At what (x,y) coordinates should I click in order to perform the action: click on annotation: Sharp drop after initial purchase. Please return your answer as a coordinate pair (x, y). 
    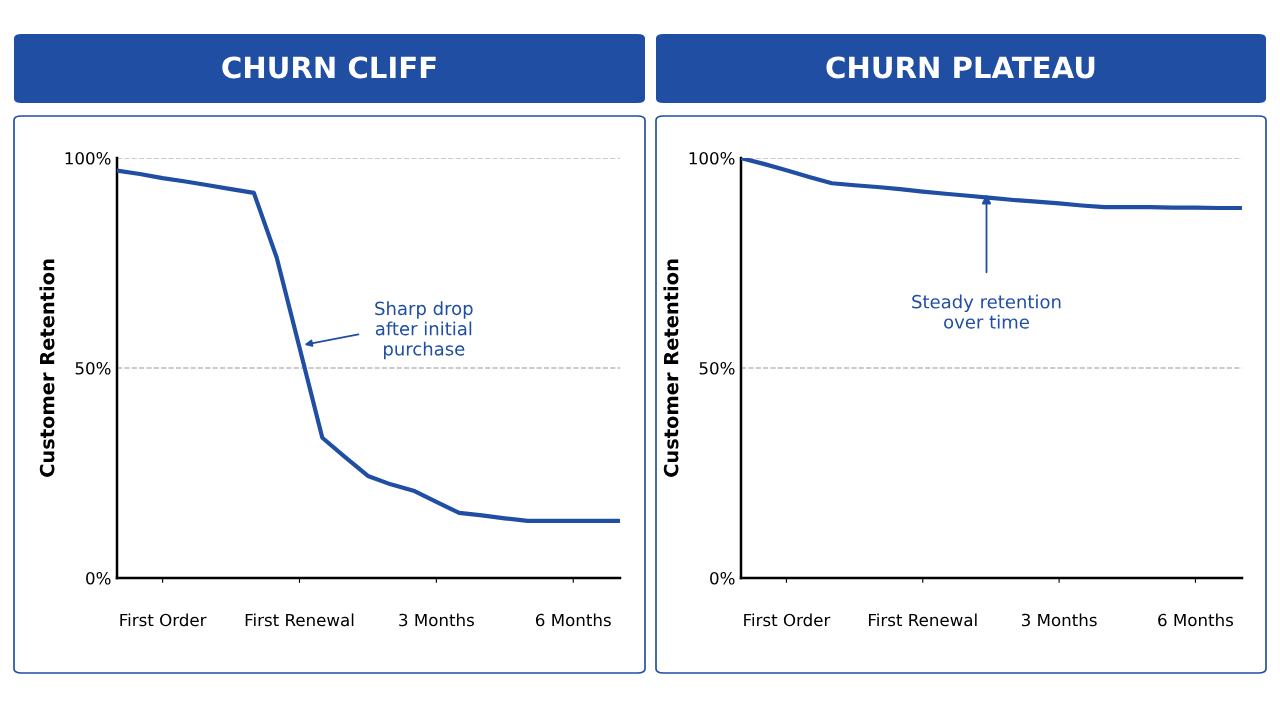
    Looking at the image, I should click on (424, 330).